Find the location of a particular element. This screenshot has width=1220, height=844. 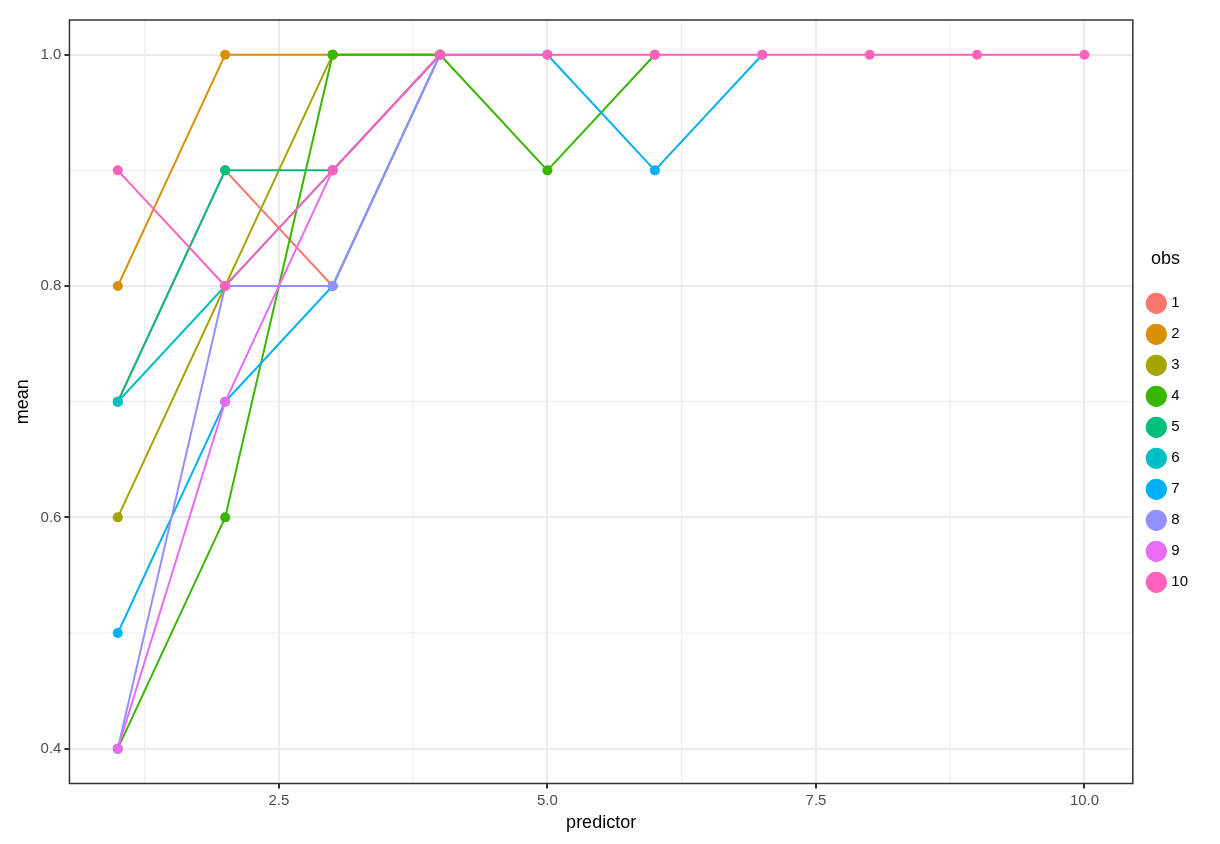

x-tick-label: 7.5 is located at coordinates (816, 799).